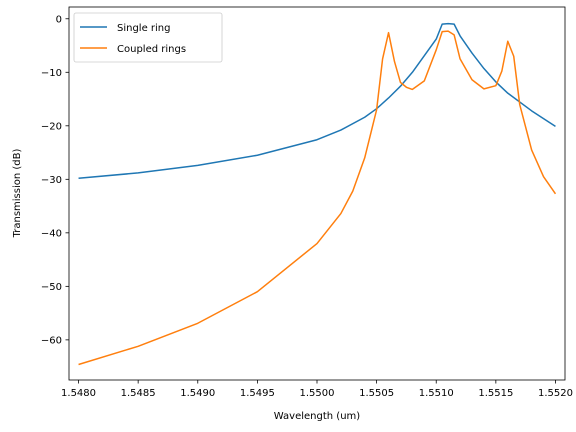  What do you see at coordinates (51, 287) in the screenshot?
I see `y-tick-label: −50` at bounding box center [51, 287].